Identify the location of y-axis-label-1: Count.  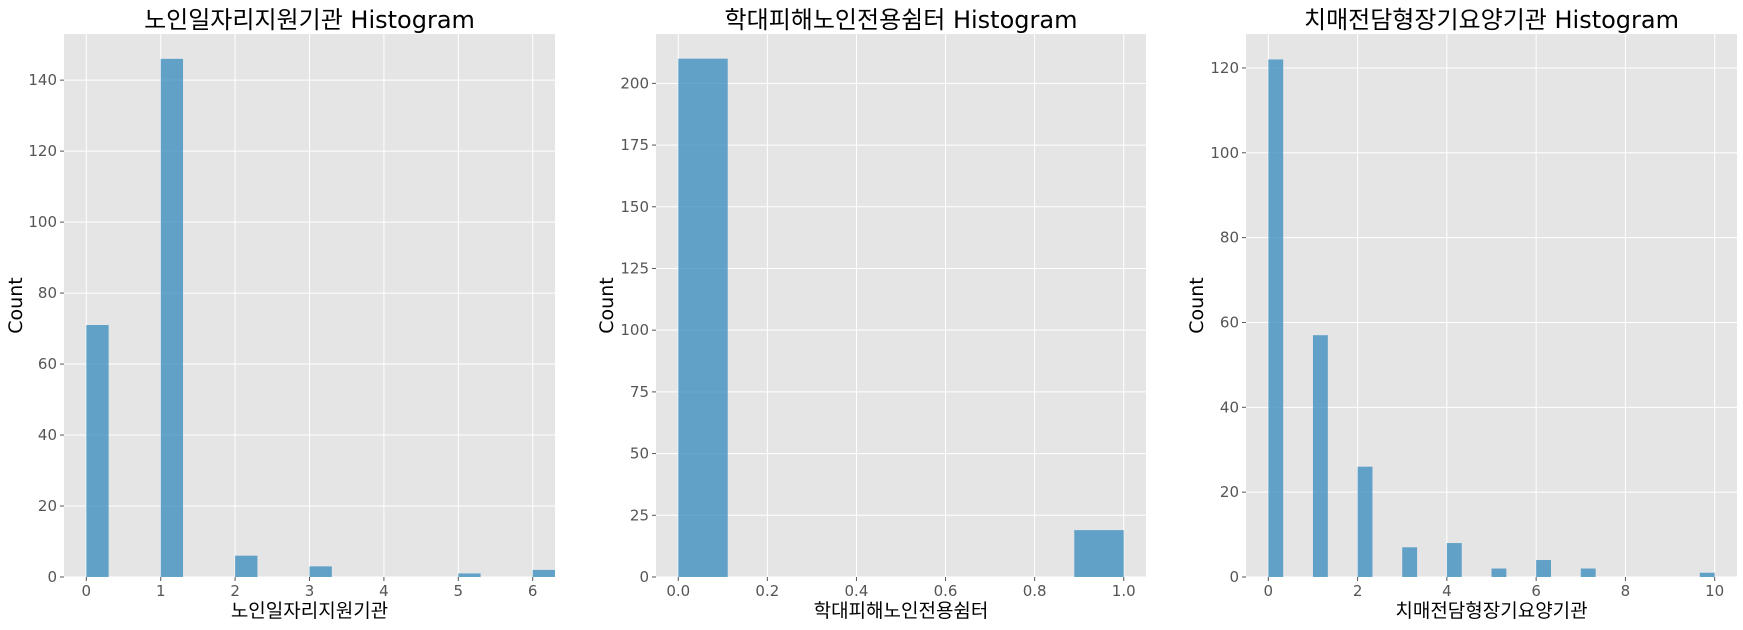
(16, 305).